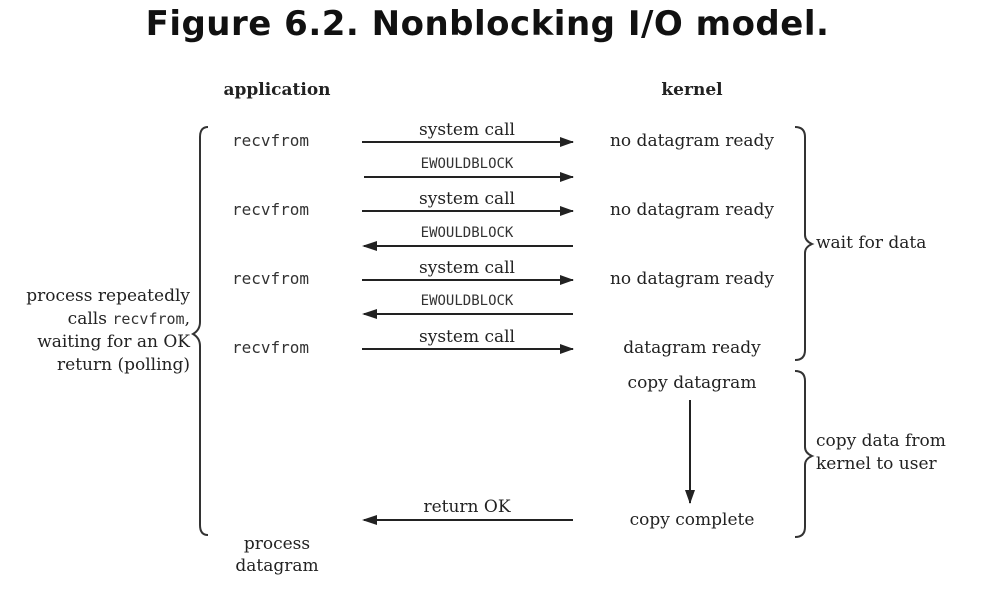 The width and height of the screenshot is (1008, 594). What do you see at coordinates (871, 243) in the screenshot?
I see `wait-for-data-label: wait for data` at bounding box center [871, 243].